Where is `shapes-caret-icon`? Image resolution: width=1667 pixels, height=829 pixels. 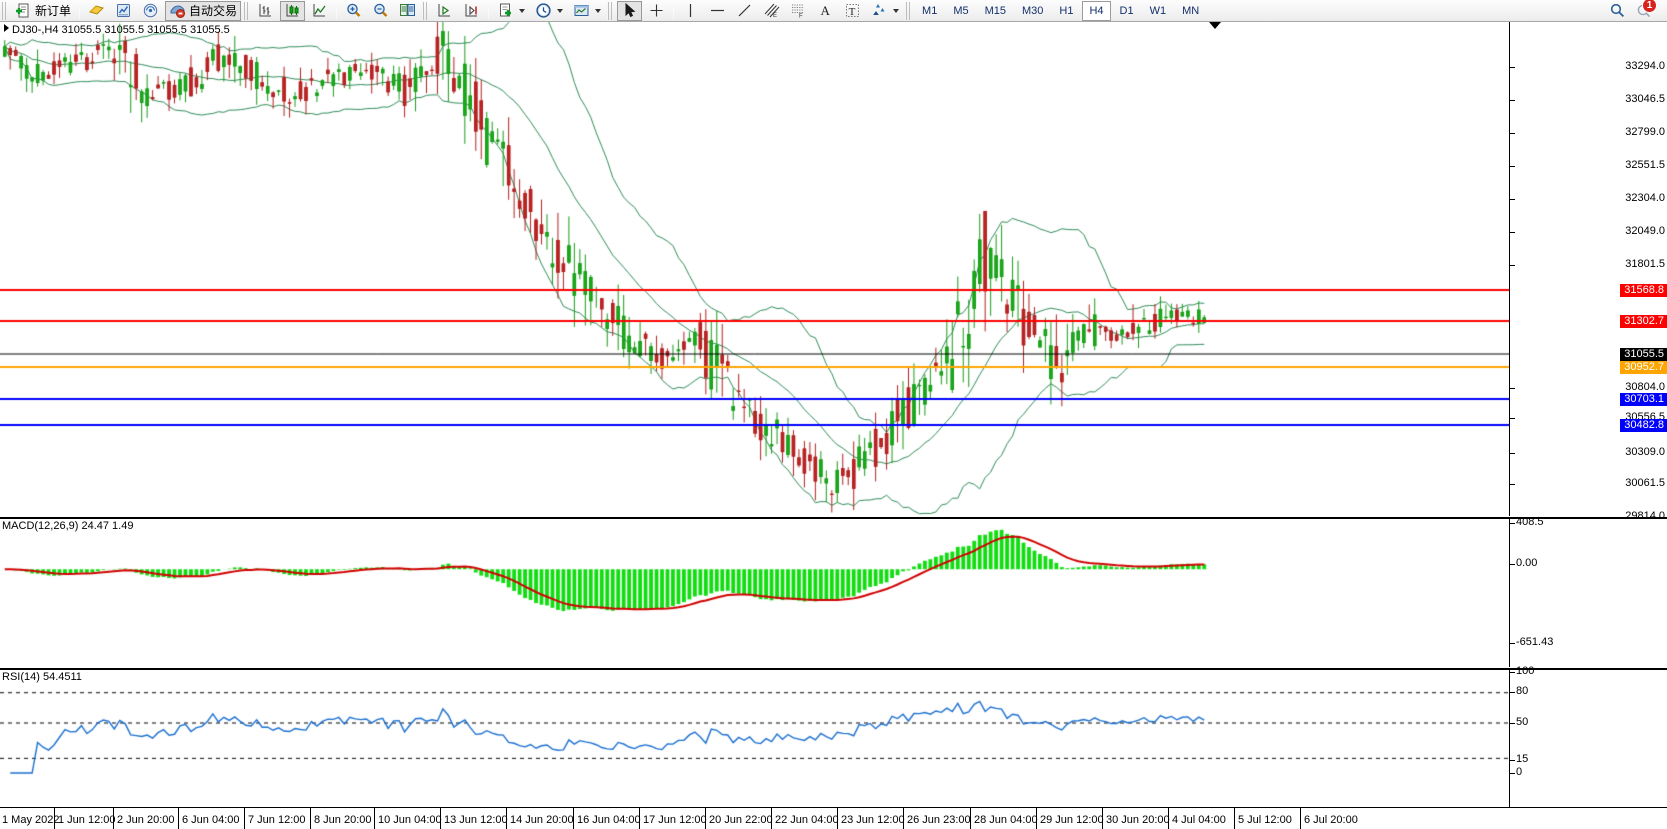 shapes-caret-icon is located at coordinates (896, 10).